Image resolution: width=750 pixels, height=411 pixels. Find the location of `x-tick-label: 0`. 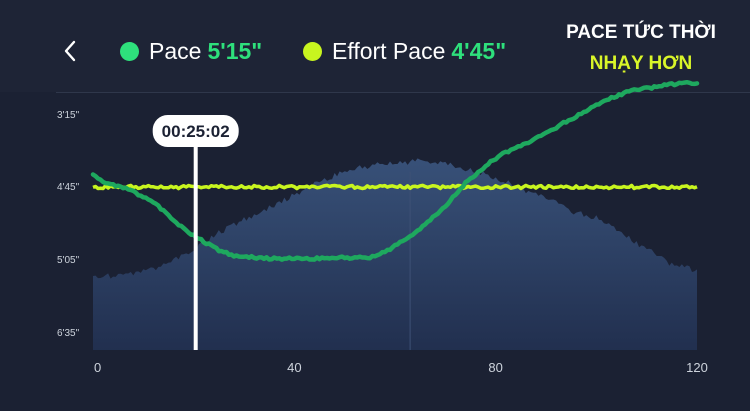

x-tick-label: 0 is located at coordinates (97, 367).